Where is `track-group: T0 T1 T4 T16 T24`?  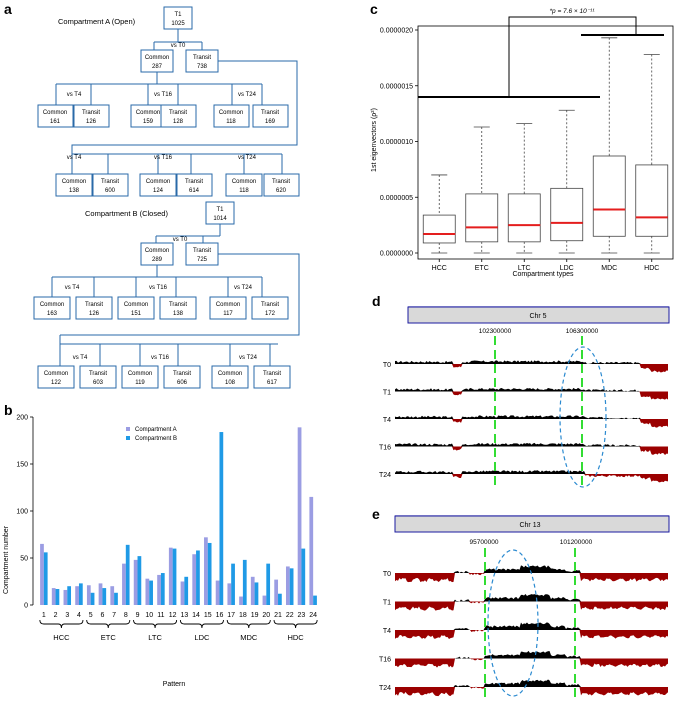 track-group: T0 T1 T4 T16 T24 is located at coordinates (523, 631).